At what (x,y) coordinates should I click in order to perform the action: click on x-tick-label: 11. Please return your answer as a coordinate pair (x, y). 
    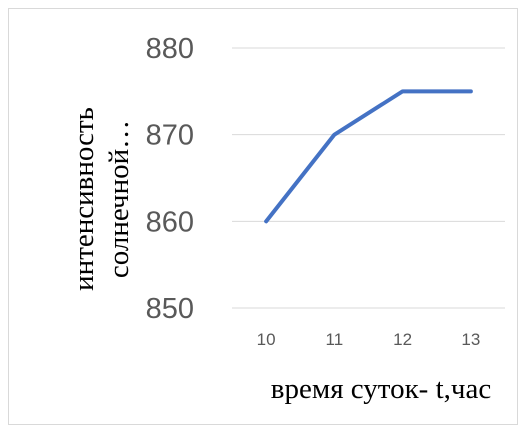
    Looking at the image, I should click on (335, 339).